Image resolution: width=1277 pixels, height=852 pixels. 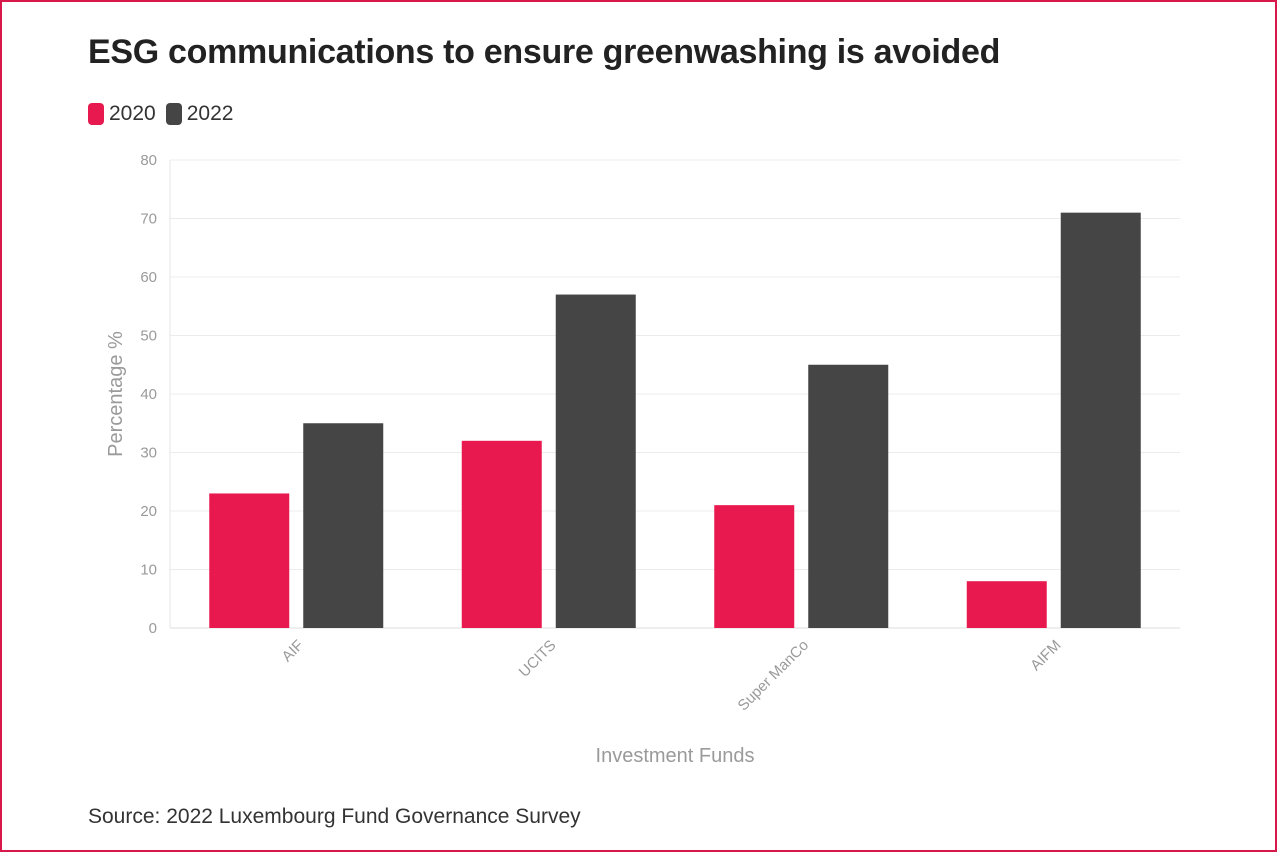 What do you see at coordinates (132, 113) in the screenshot?
I see `legend-label-2020: 2020` at bounding box center [132, 113].